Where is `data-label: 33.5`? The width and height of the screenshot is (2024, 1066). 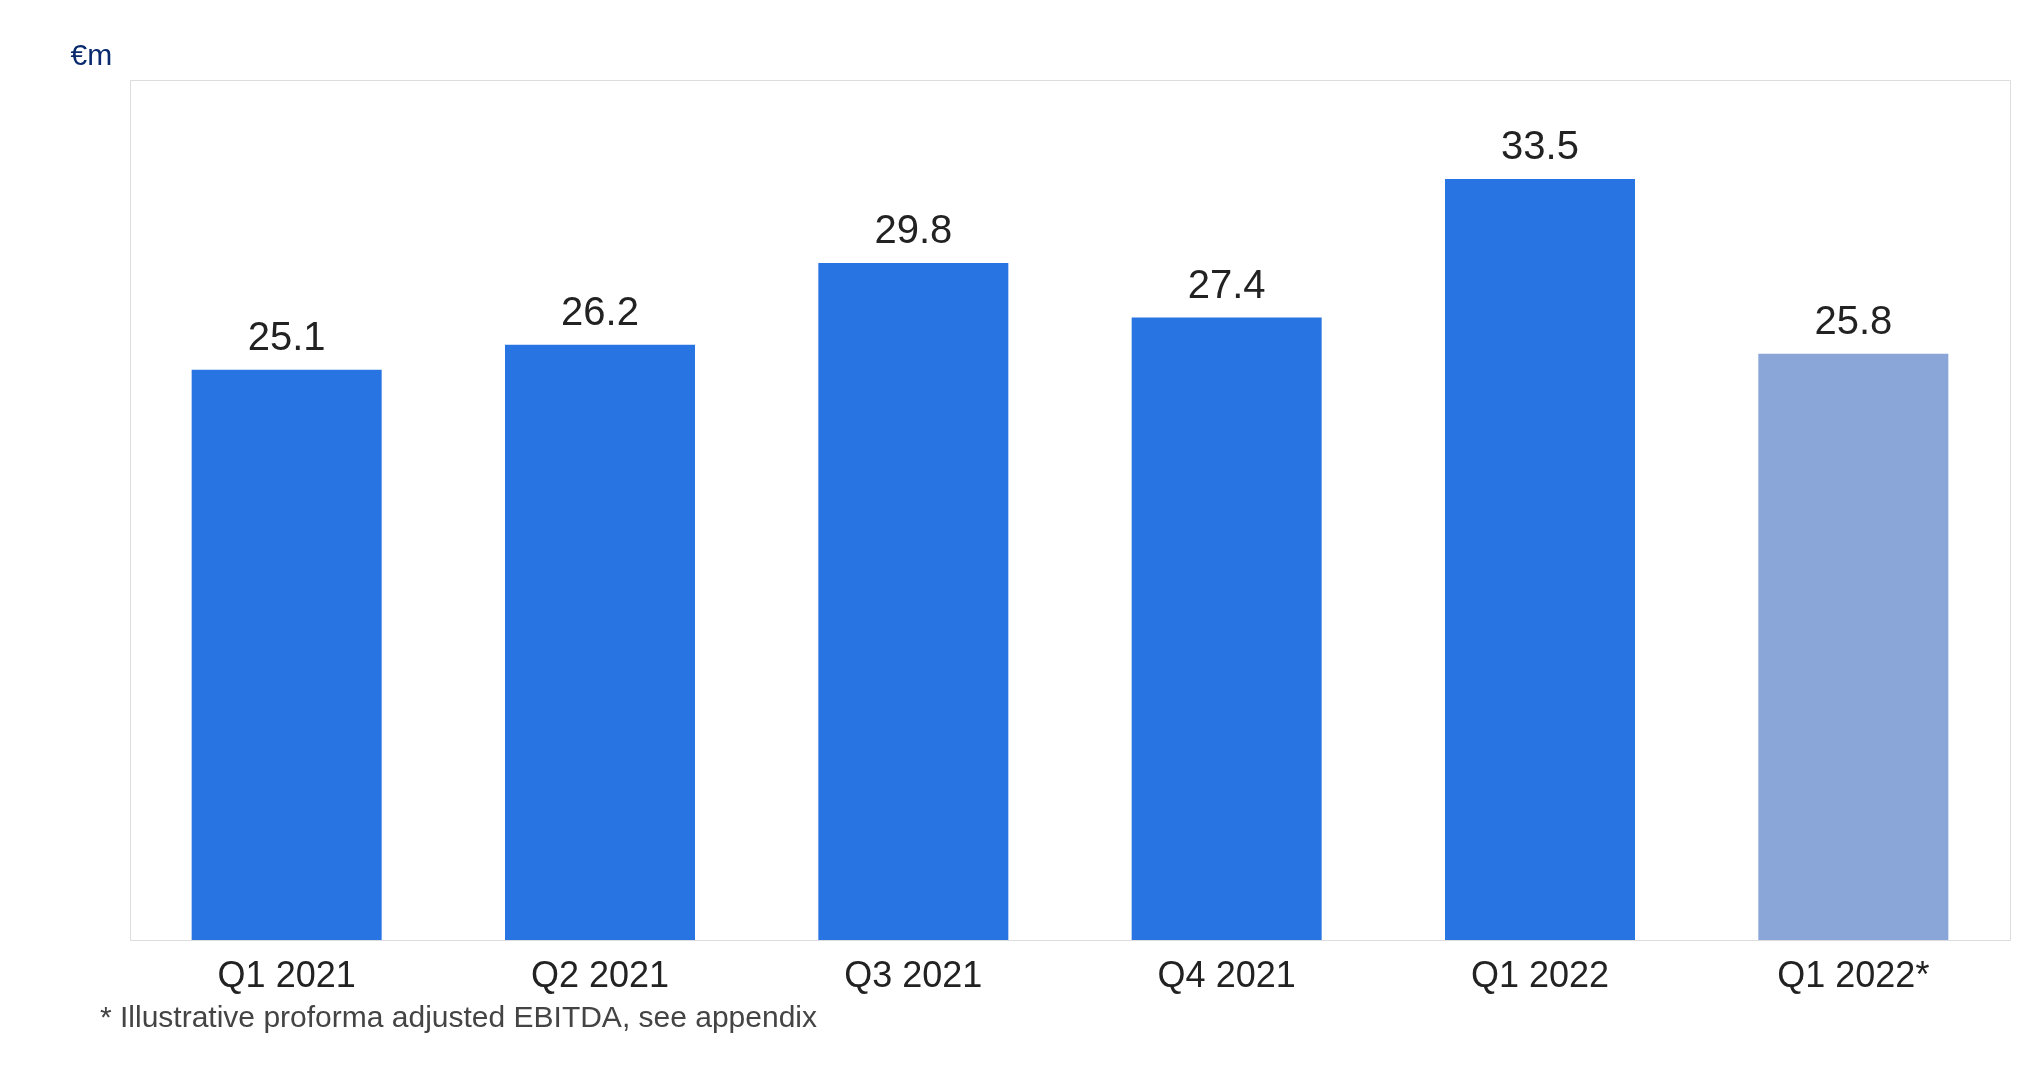 data-label: 33.5 is located at coordinates (1540, 144).